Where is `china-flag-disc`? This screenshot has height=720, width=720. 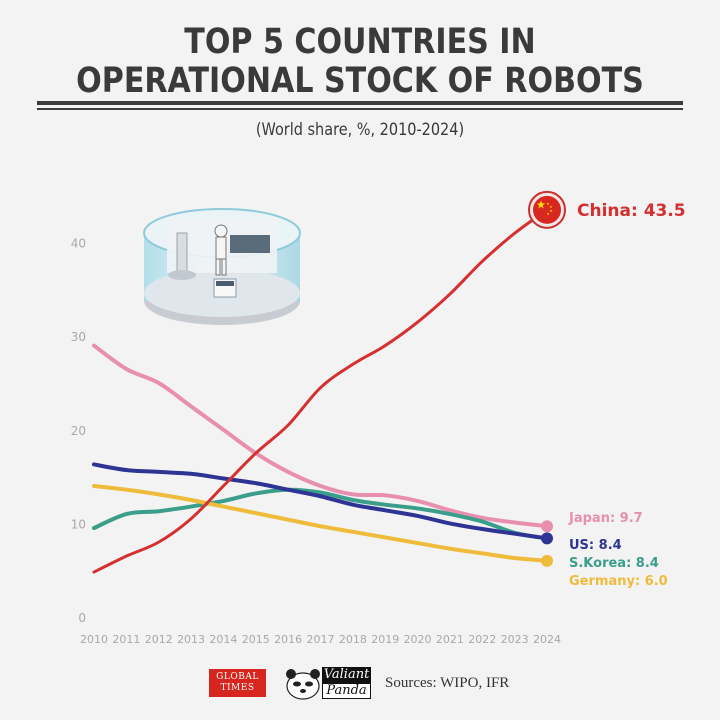
china-flag-disc is located at coordinates (547, 209).